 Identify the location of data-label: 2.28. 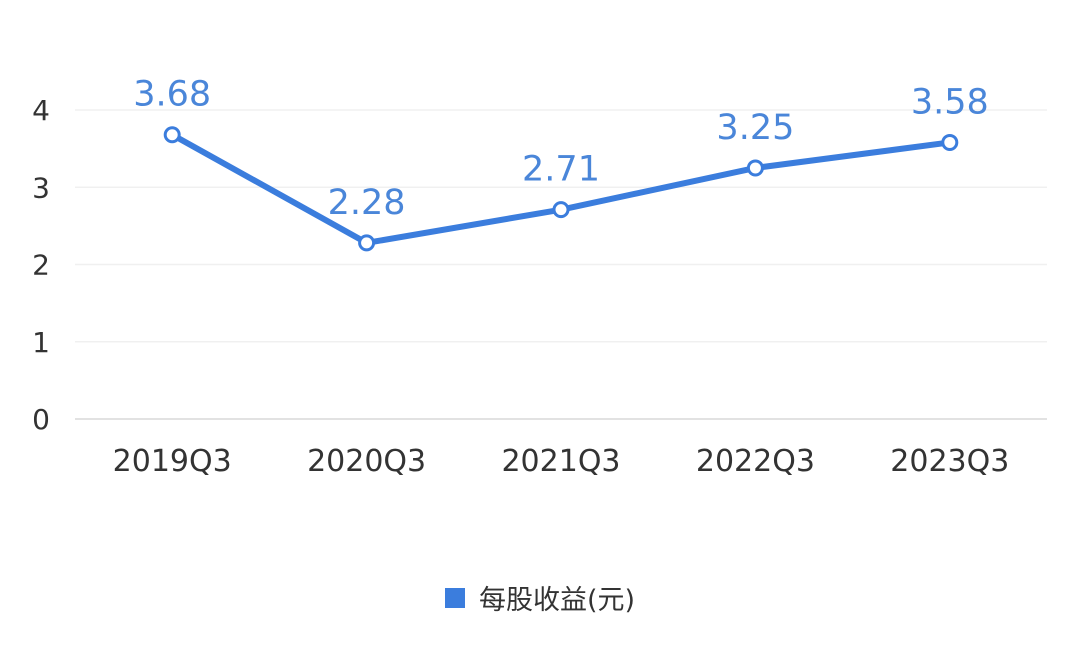
(367, 203).